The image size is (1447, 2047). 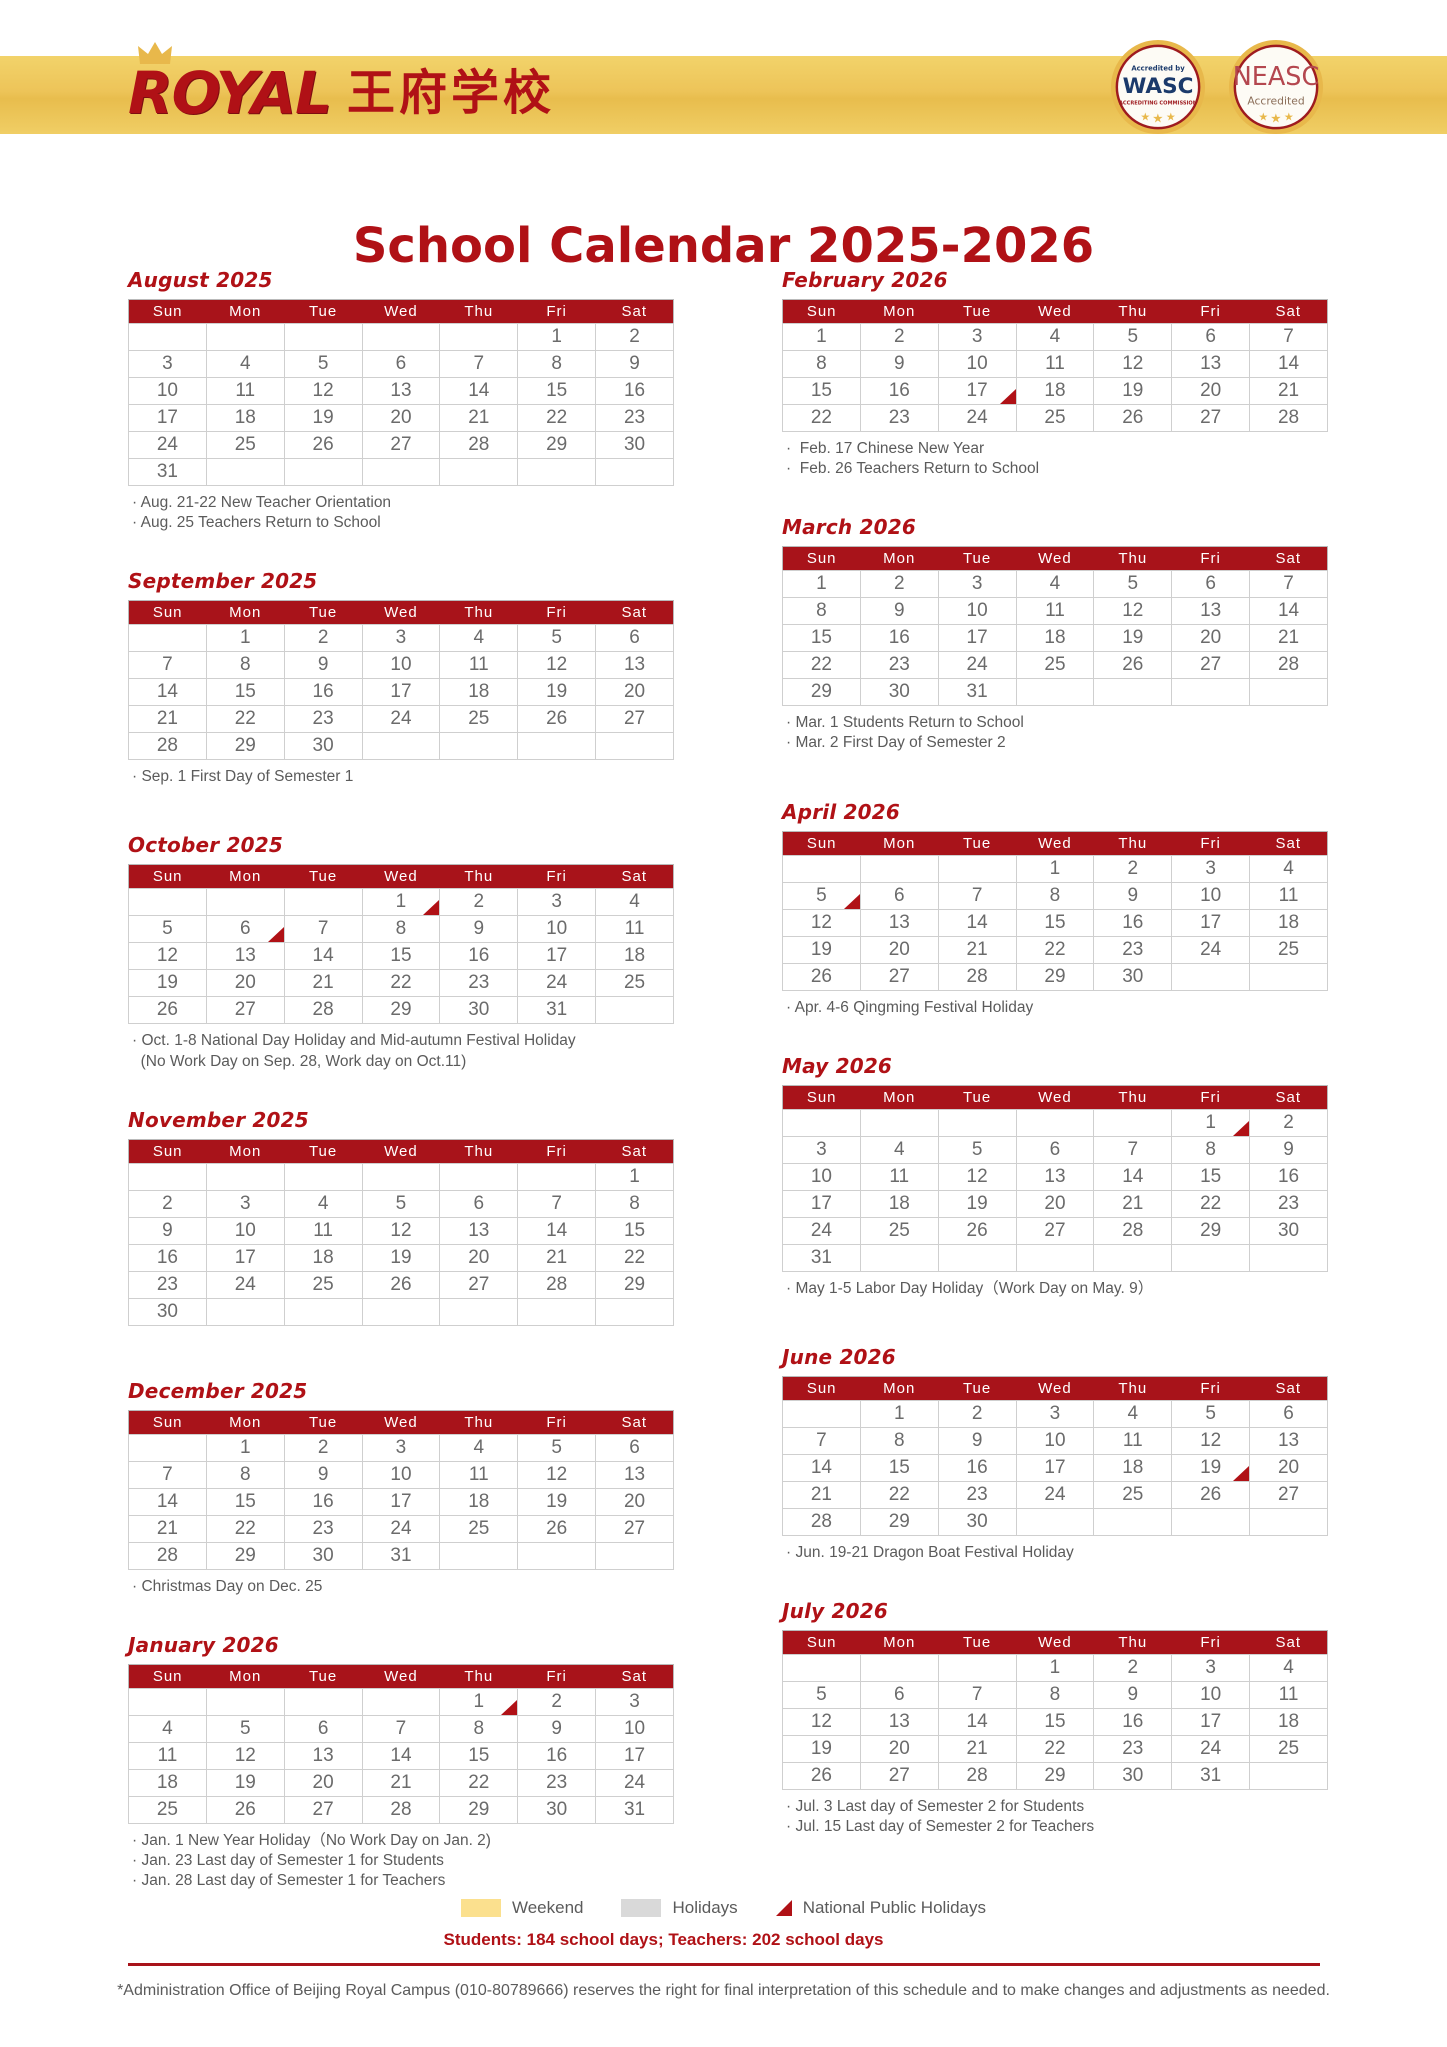 What do you see at coordinates (1288, 638) in the screenshot?
I see `day-cell-21: 21` at bounding box center [1288, 638].